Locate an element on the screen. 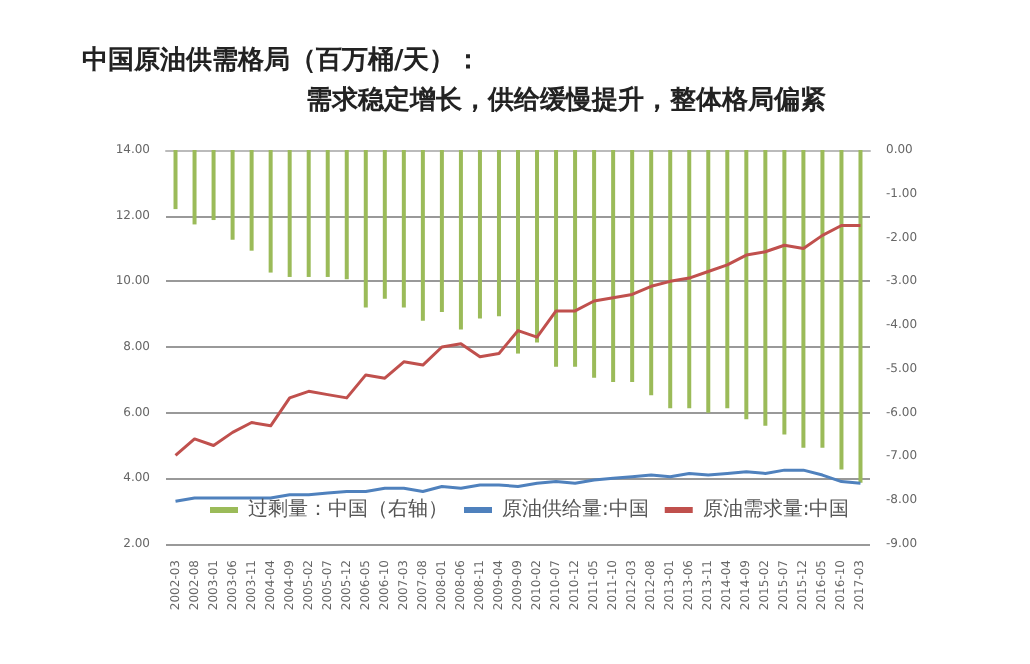 The width and height of the screenshot is (1030, 664). legend-label: 原油需求量:中国 is located at coordinates (776, 509).